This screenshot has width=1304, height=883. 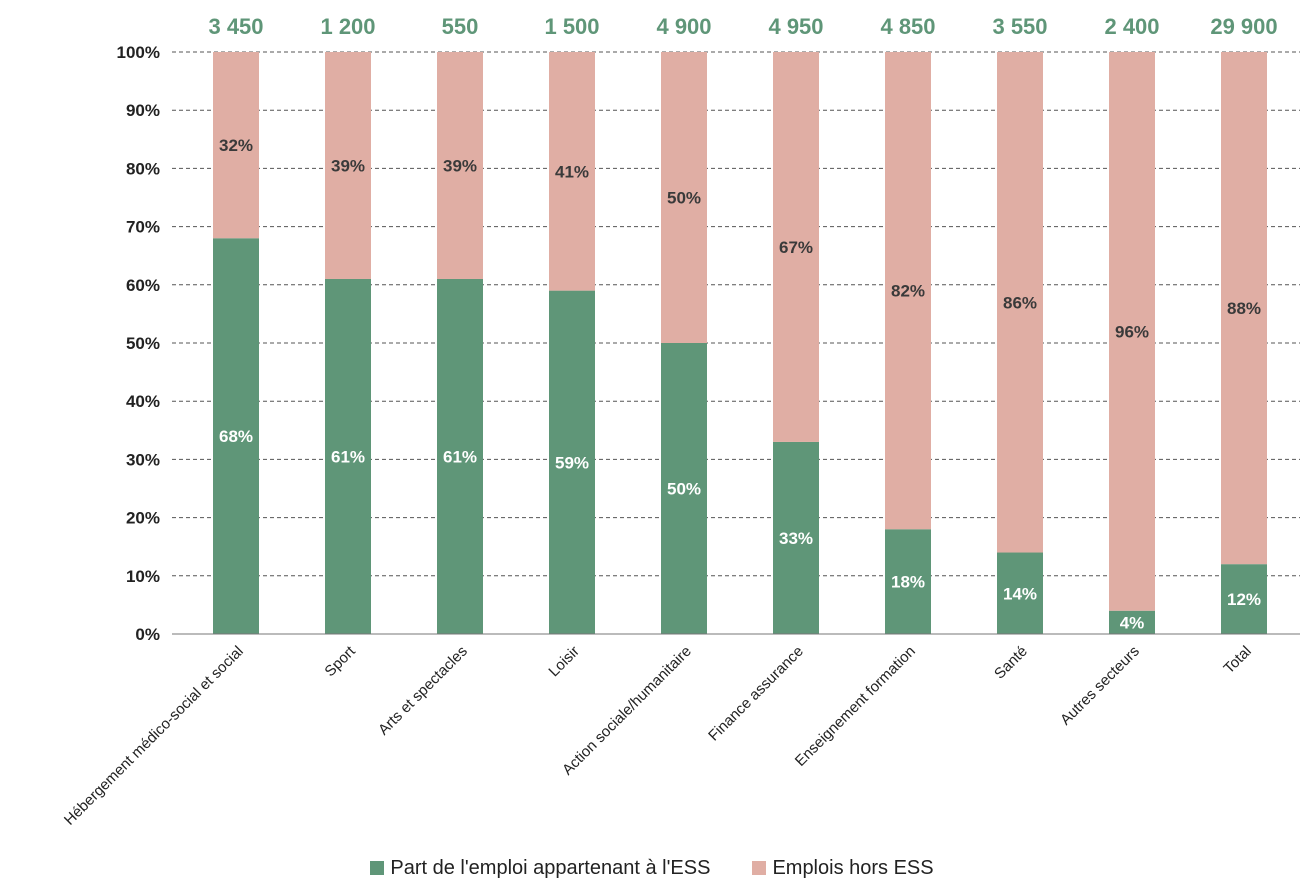 What do you see at coordinates (460, 26) in the screenshot?
I see `bar-total-label: 550` at bounding box center [460, 26].